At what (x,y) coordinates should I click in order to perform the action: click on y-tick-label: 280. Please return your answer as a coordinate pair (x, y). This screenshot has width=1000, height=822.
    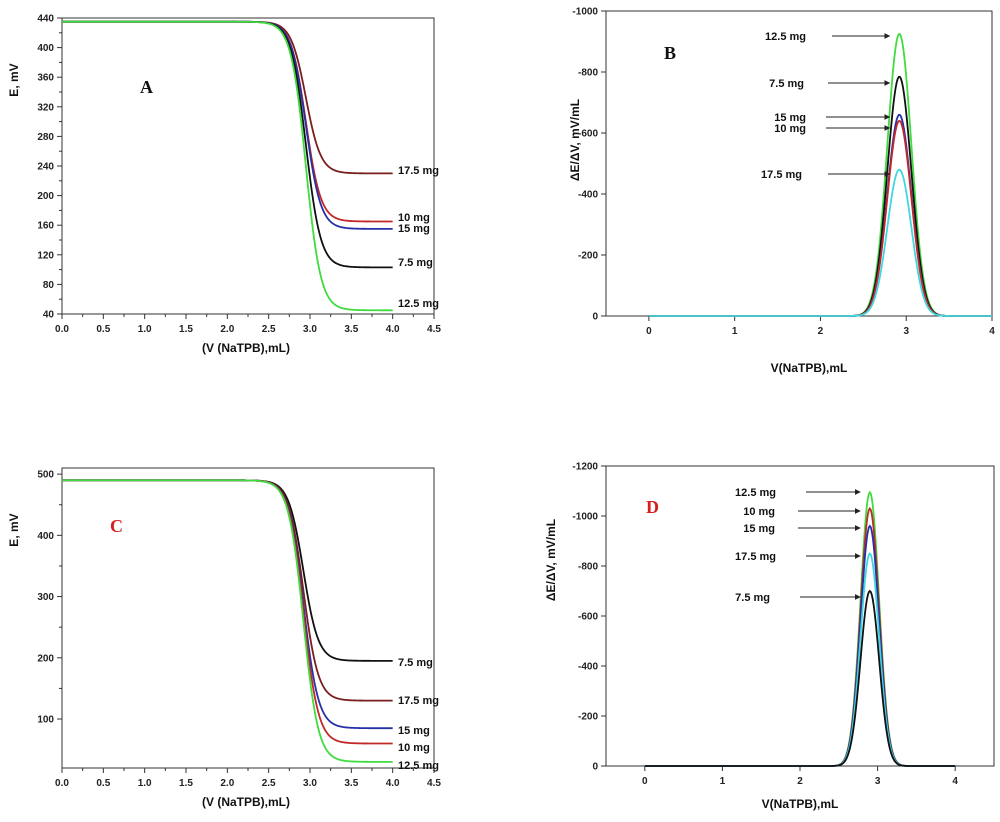
    Looking at the image, I should click on (45, 137).